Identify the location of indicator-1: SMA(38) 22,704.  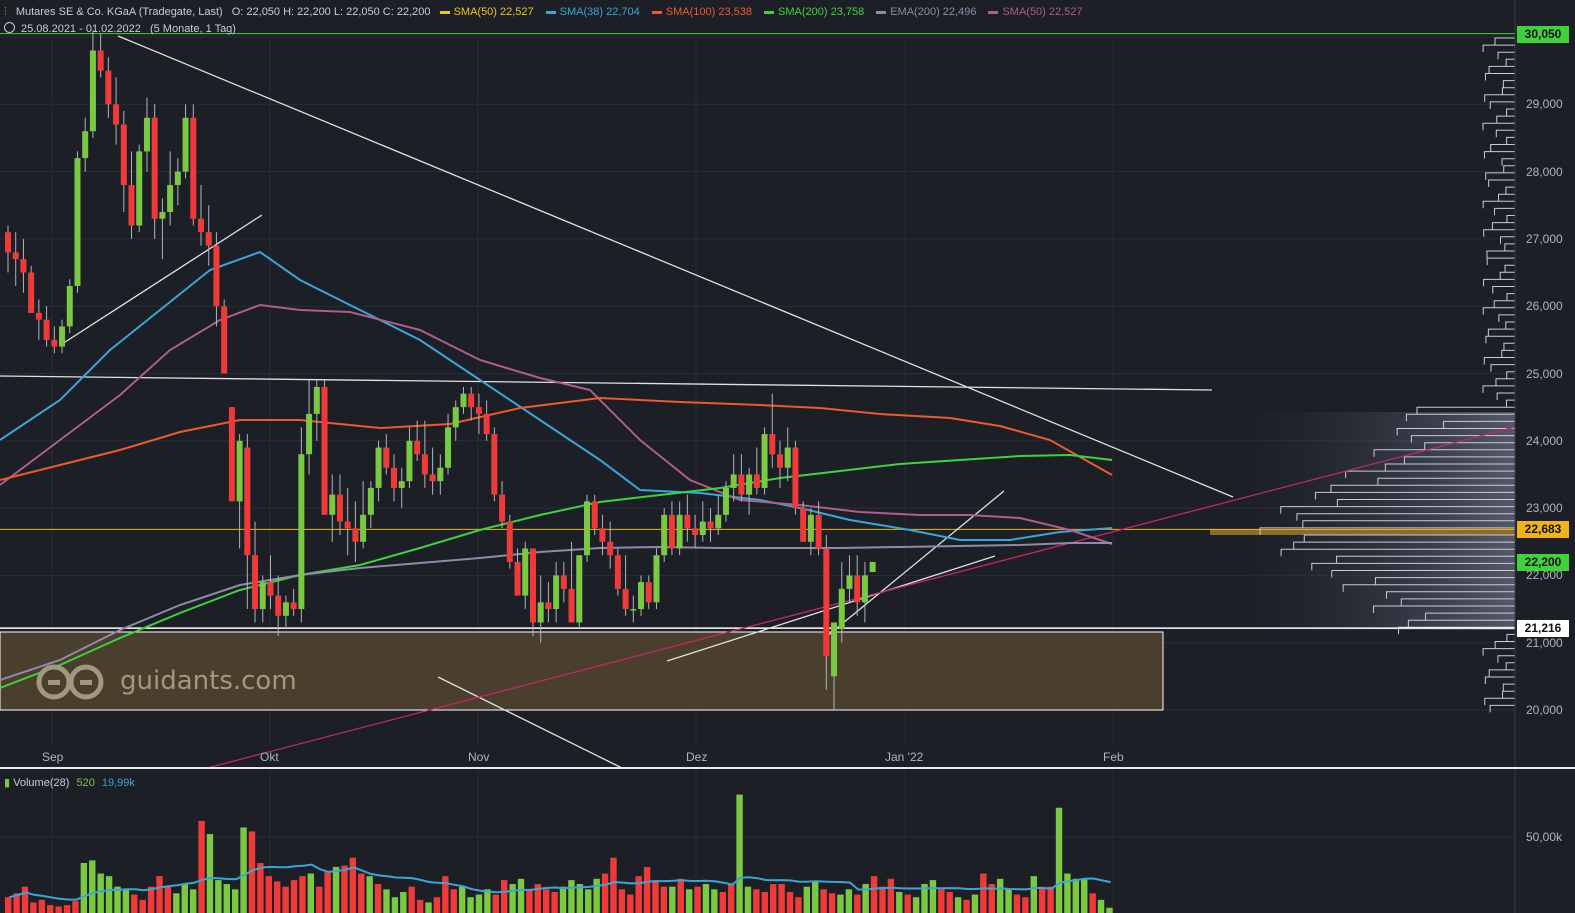
(595, 12).